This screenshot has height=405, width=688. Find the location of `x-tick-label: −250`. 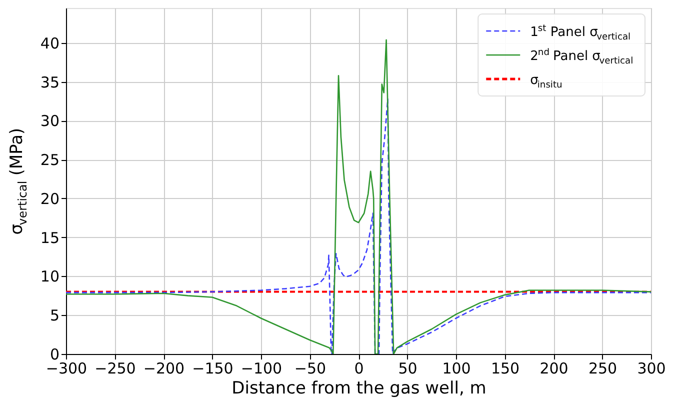

x-tick-label: −250 is located at coordinates (115, 369).